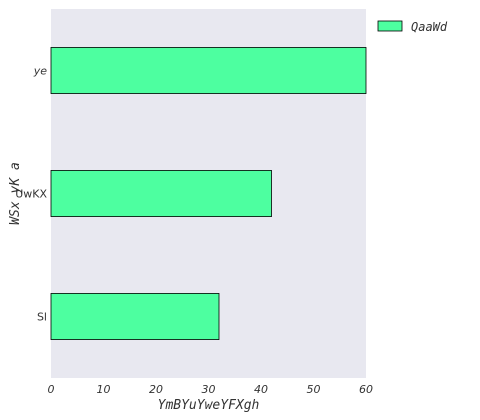  What do you see at coordinates (156, 389) in the screenshot?
I see `x-tick-label: 20` at bounding box center [156, 389].